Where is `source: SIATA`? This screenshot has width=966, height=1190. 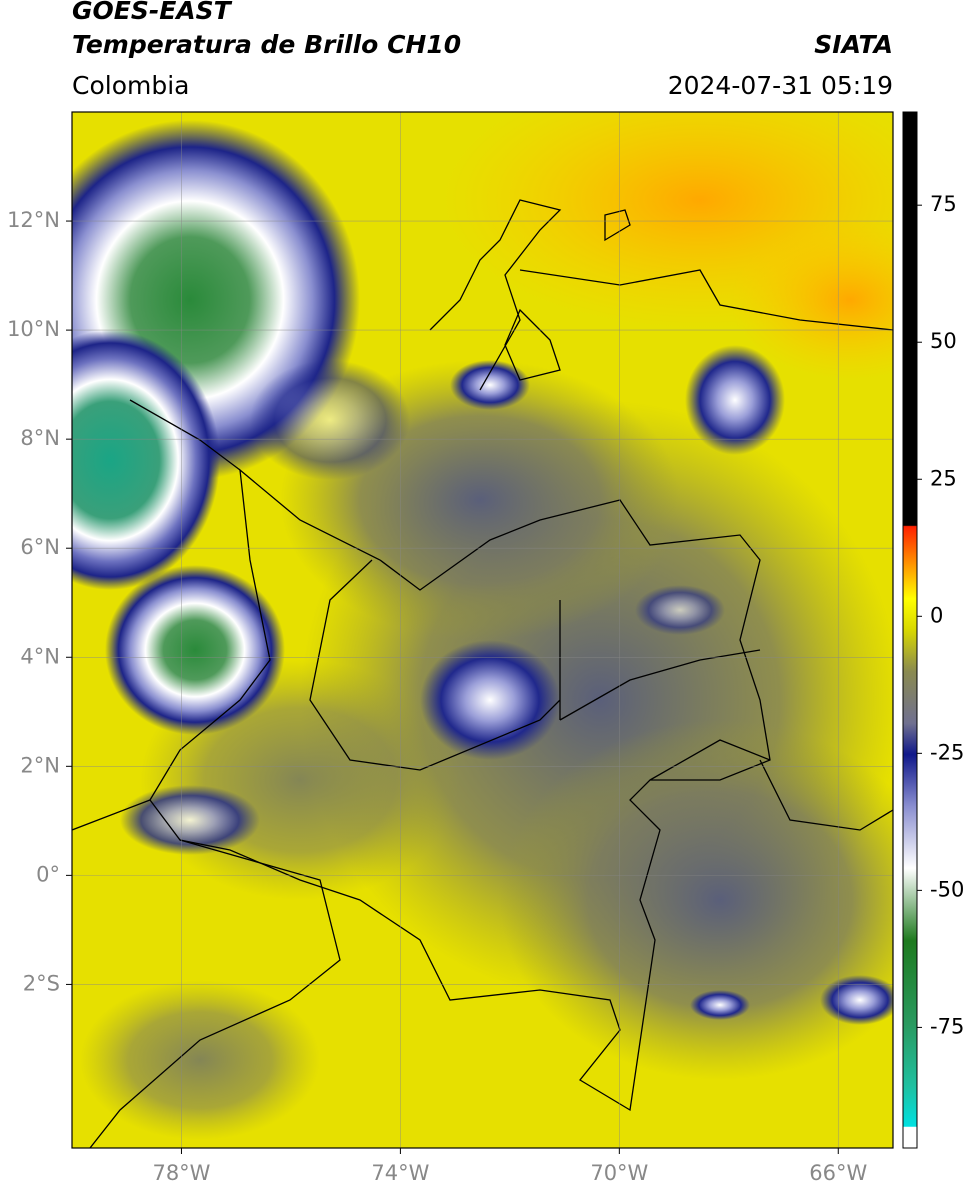 source: SIATA is located at coordinates (853, 44).